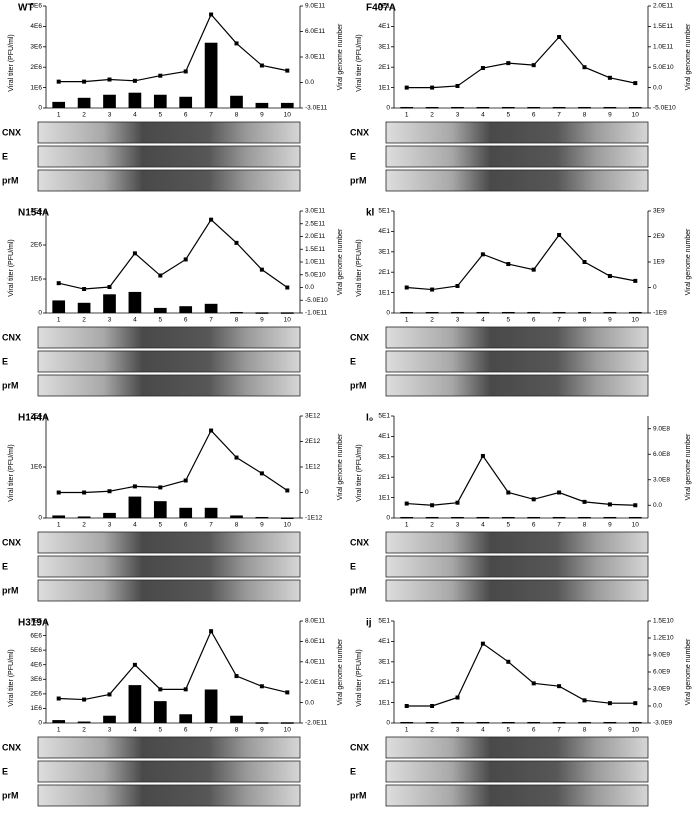  Describe the element at coordinates (309, 287) in the screenshot. I see `y2-tick-label: 0.0` at that location.